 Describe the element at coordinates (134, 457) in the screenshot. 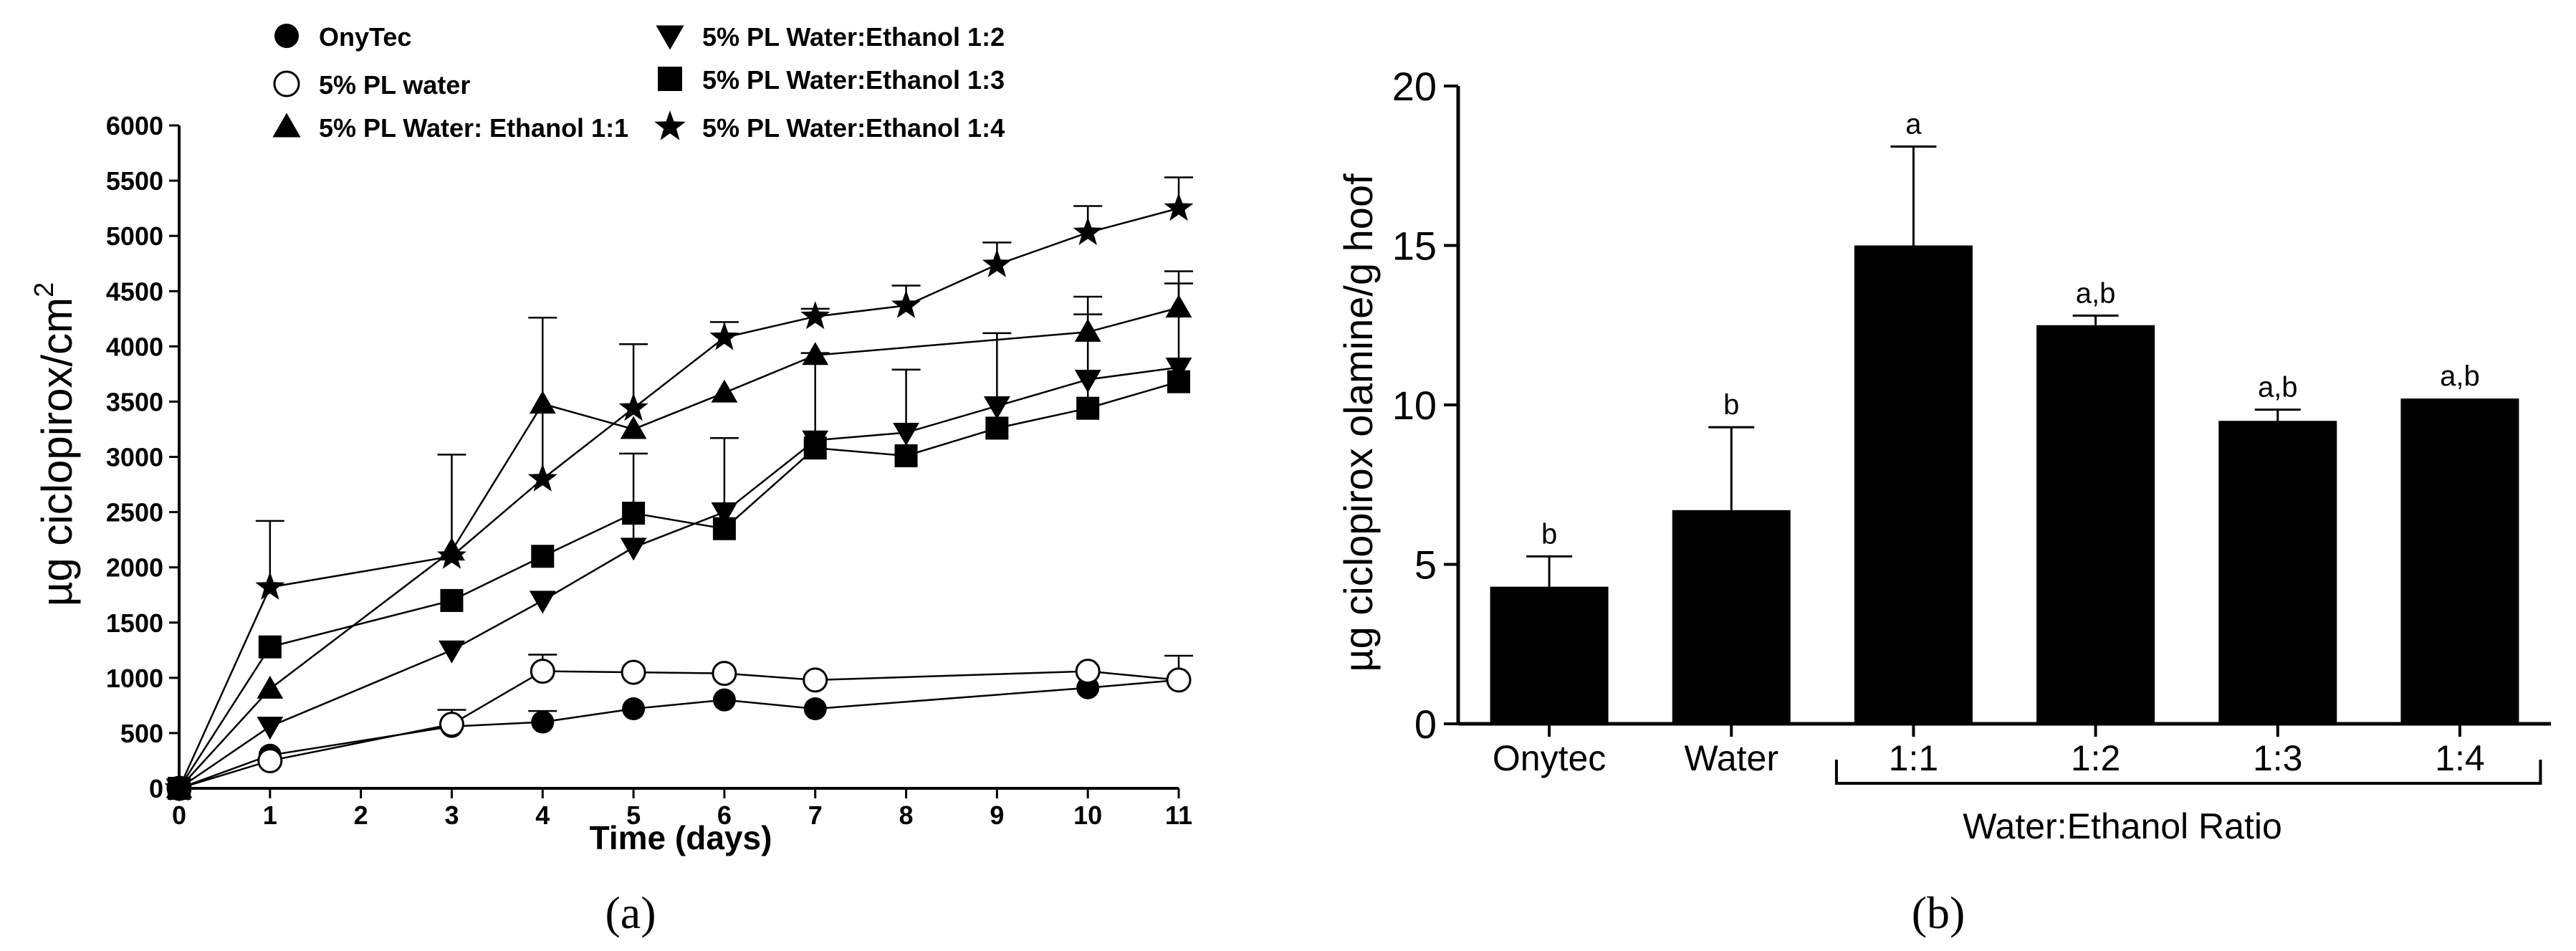

I see `y-tick-label-a: 3000` at that location.